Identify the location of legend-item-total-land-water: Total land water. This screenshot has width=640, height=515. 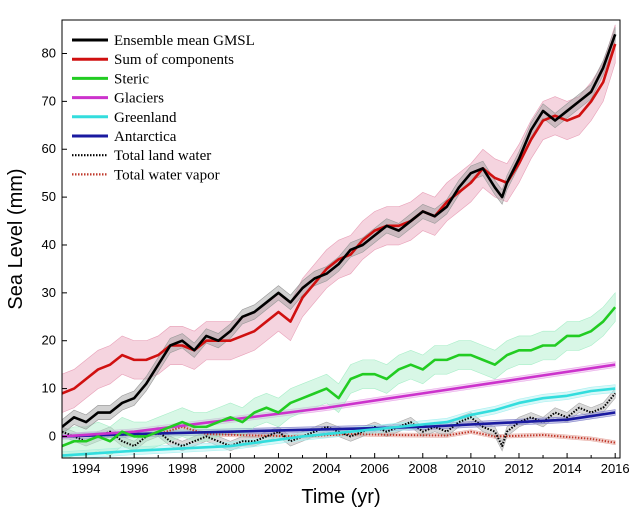
(141, 156).